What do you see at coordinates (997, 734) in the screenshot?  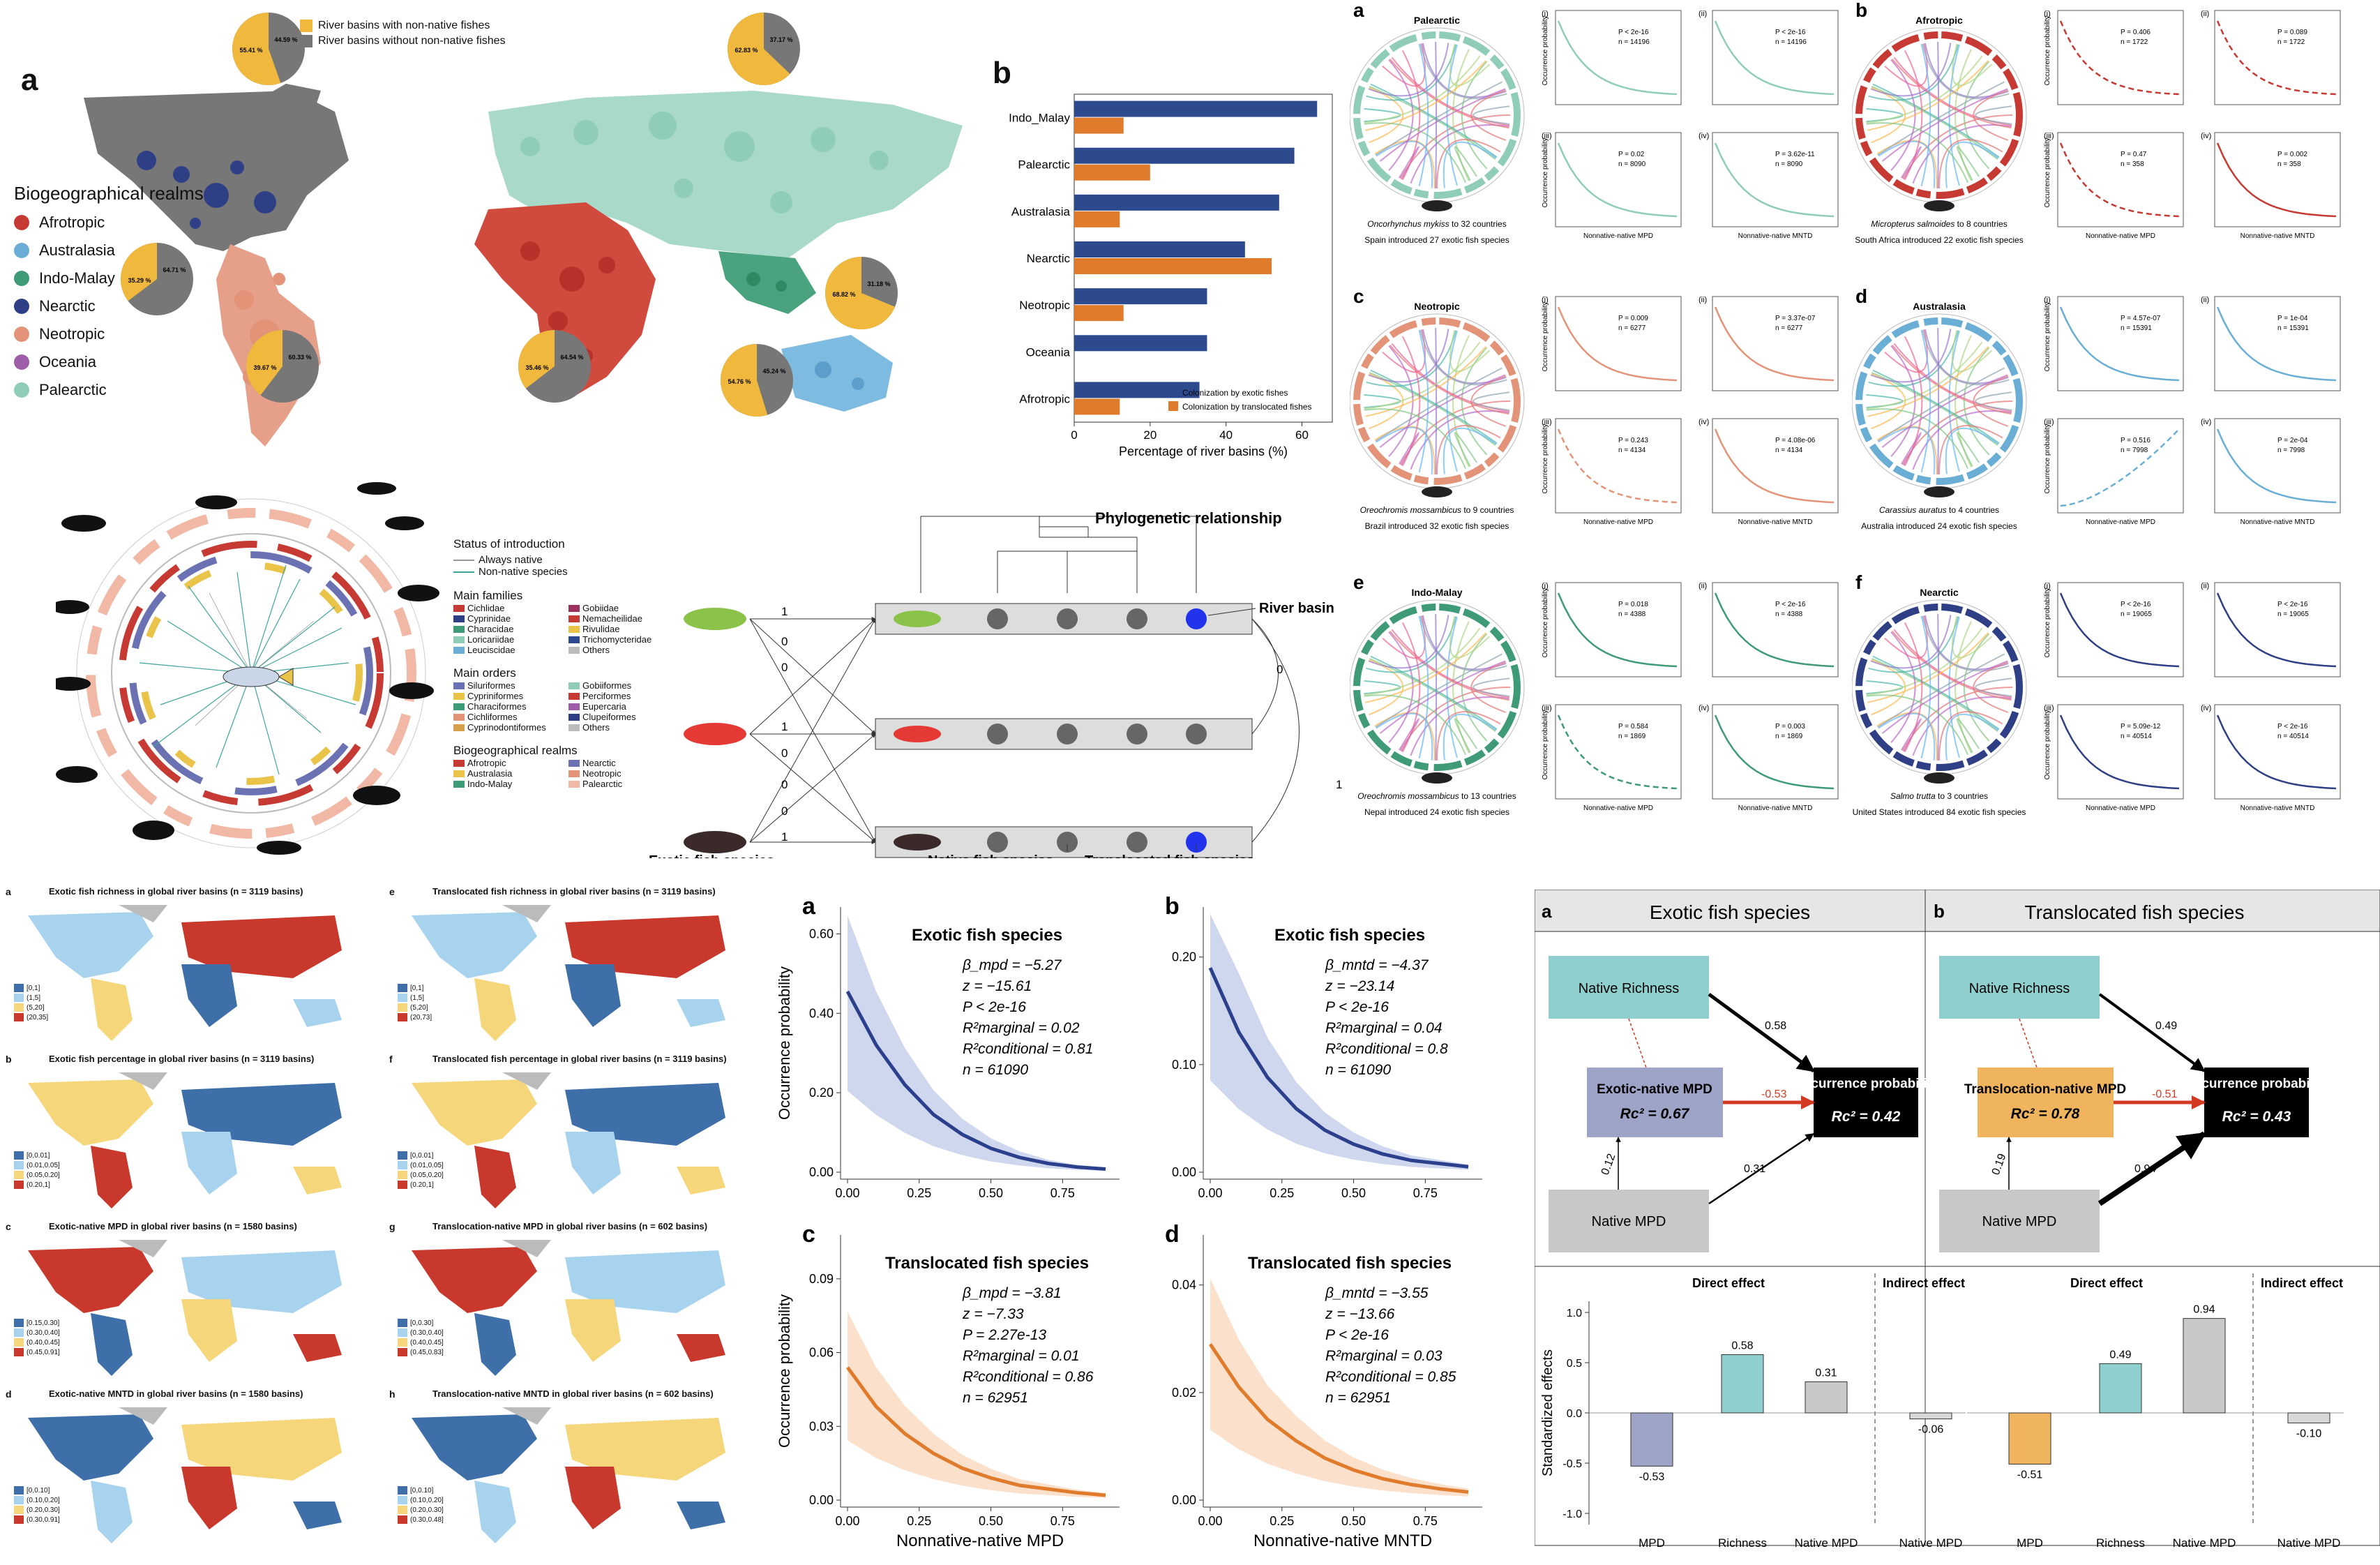 I see `native-species-dot` at bounding box center [997, 734].